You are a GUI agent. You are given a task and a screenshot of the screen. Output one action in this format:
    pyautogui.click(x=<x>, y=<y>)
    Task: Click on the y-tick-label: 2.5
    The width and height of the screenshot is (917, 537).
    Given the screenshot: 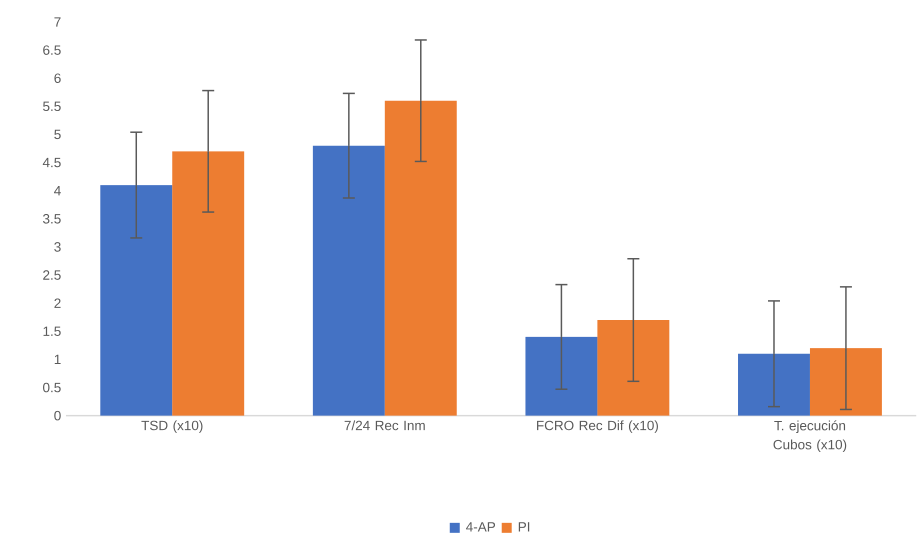 What is the action you would take?
    pyautogui.click(x=52, y=275)
    